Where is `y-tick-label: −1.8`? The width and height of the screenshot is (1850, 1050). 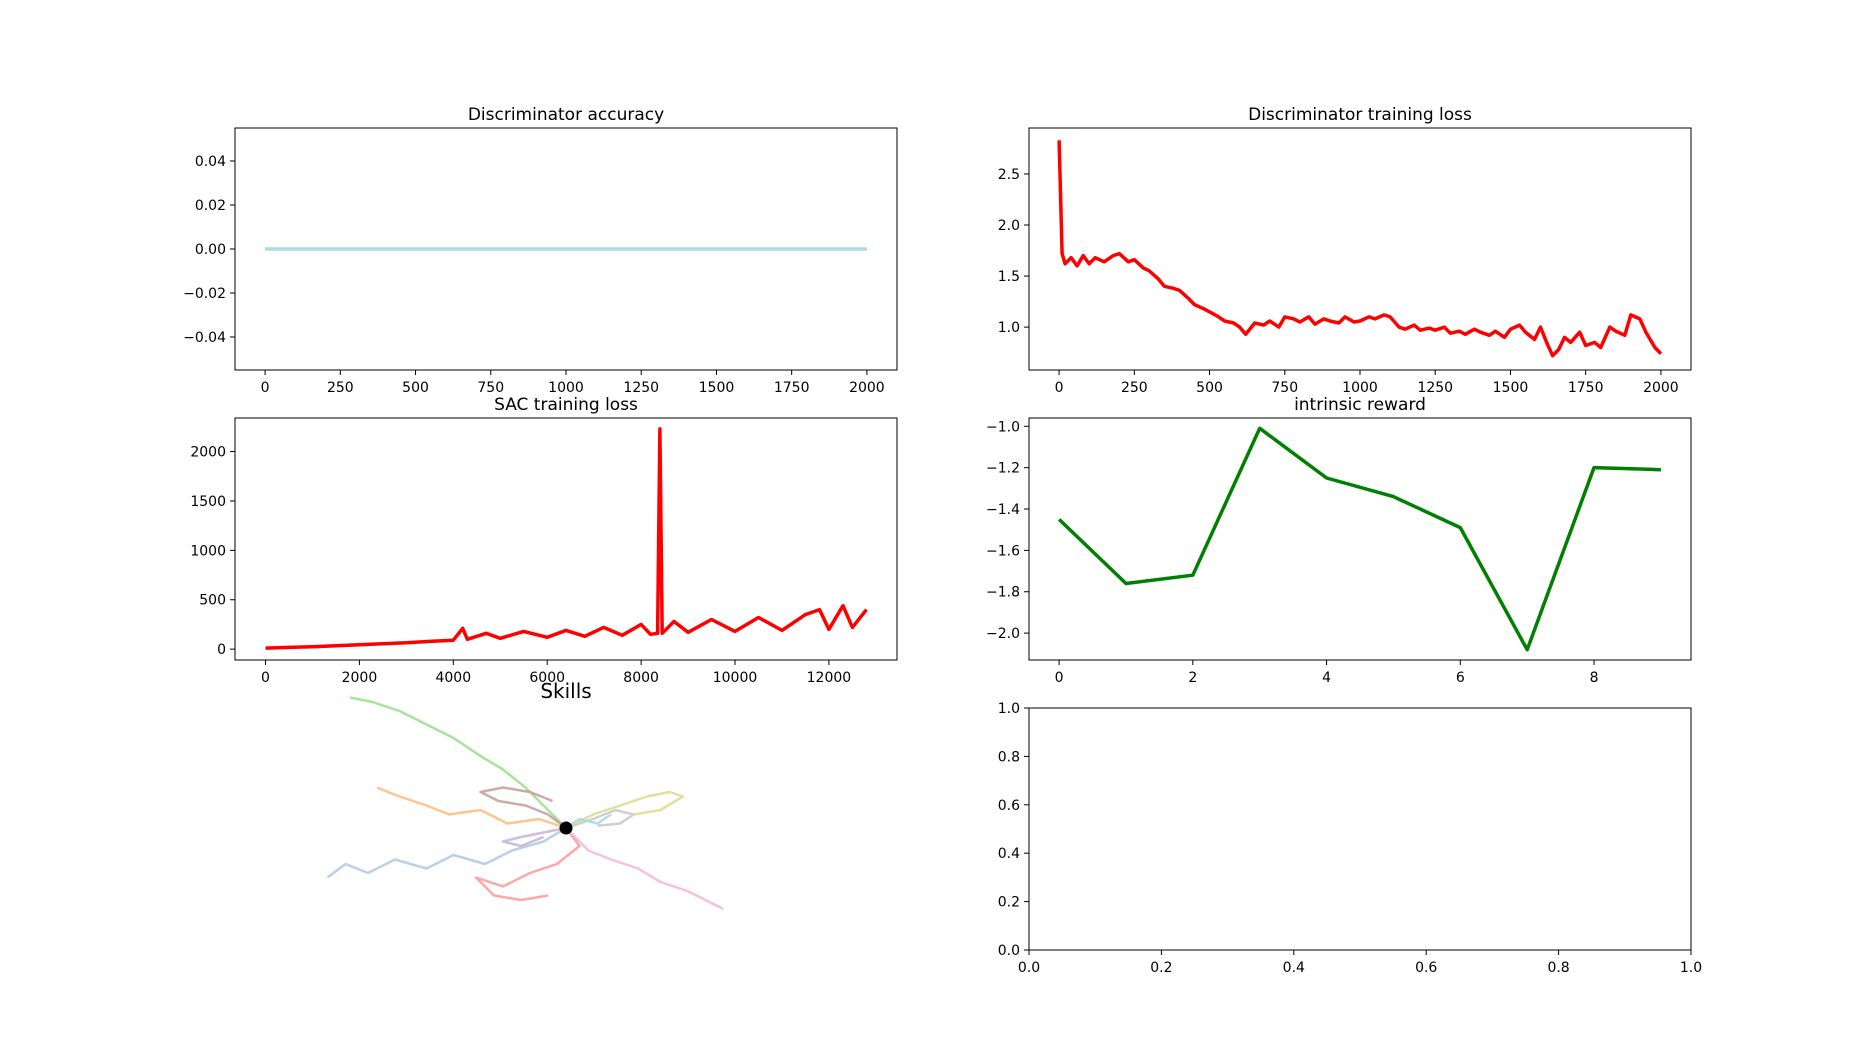 y-tick-label: −1.8 is located at coordinates (1003, 593).